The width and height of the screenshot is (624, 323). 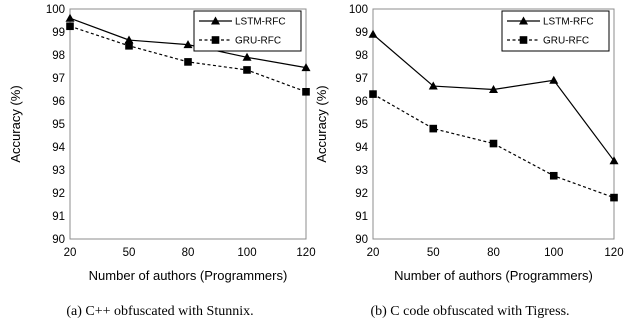 I want to click on series-line-gru-rfc, so click(x=493, y=146).